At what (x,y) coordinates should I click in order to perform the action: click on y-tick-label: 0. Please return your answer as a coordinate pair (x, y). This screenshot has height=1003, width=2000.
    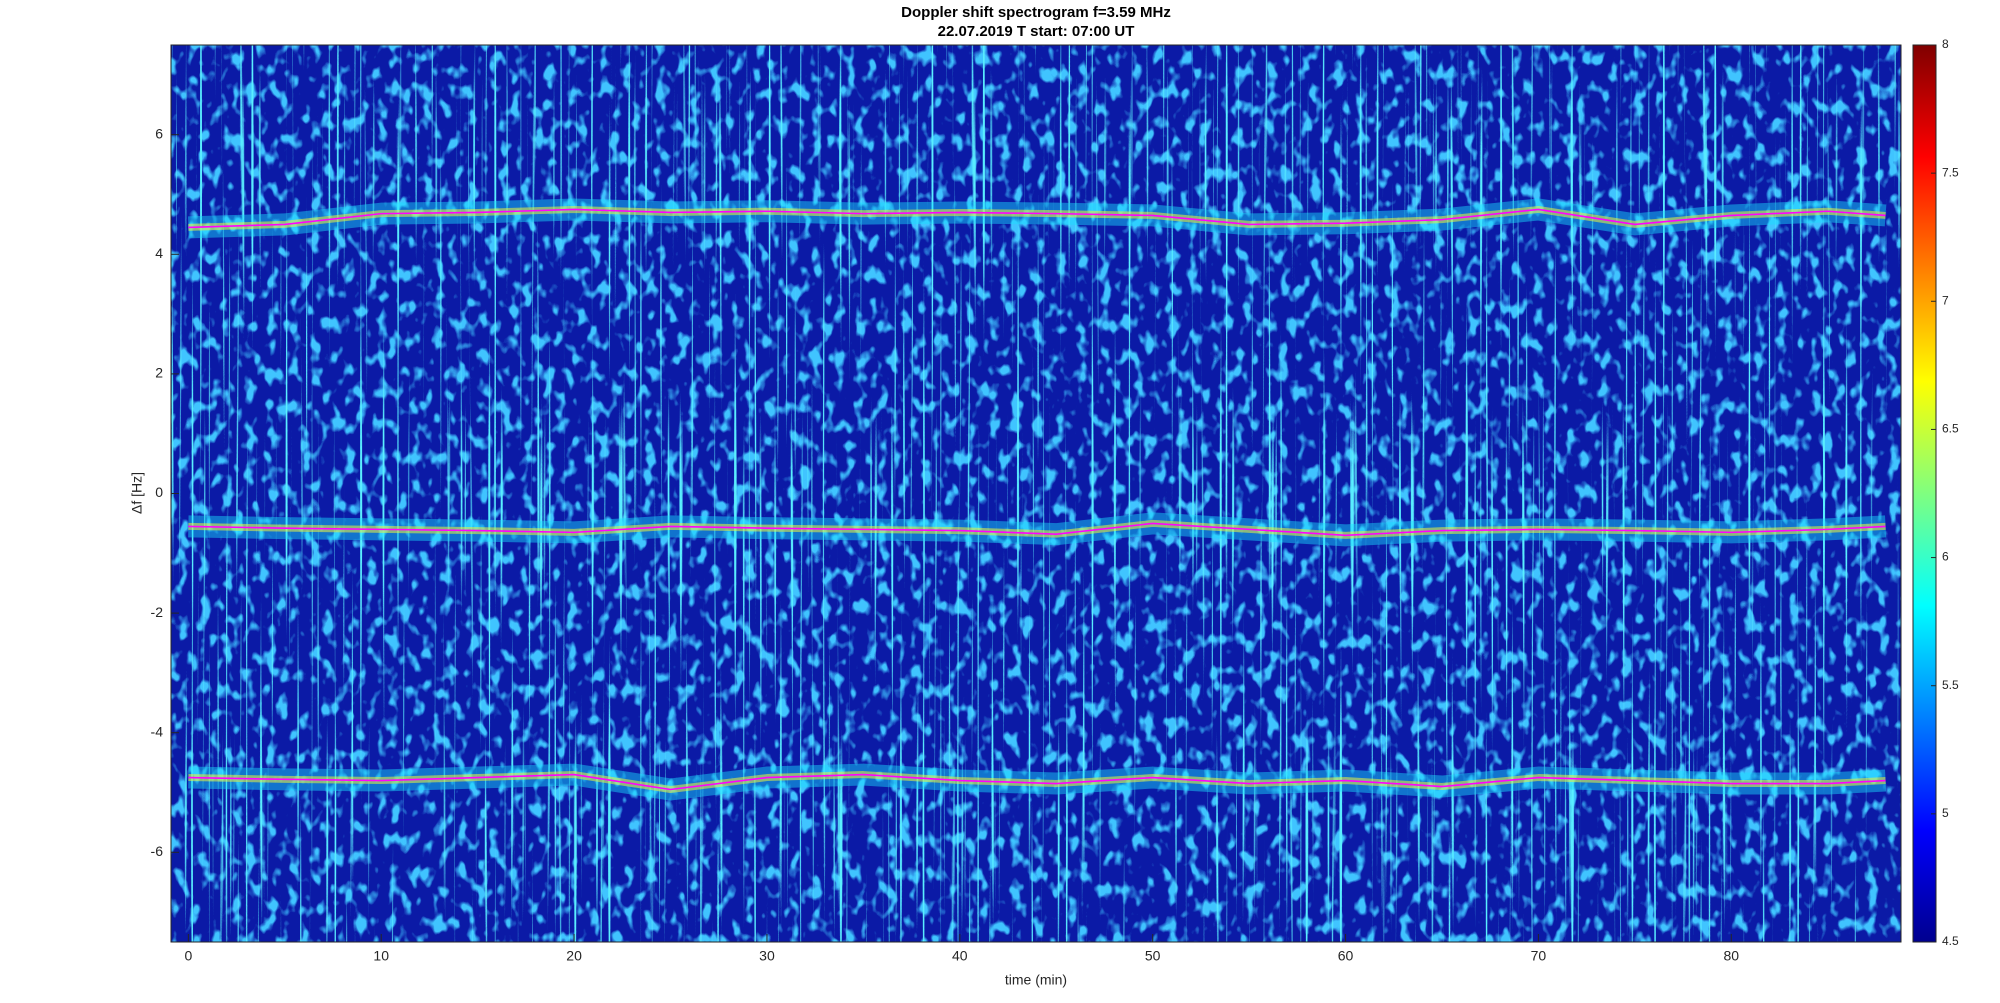
    Looking at the image, I should click on (159, 492).